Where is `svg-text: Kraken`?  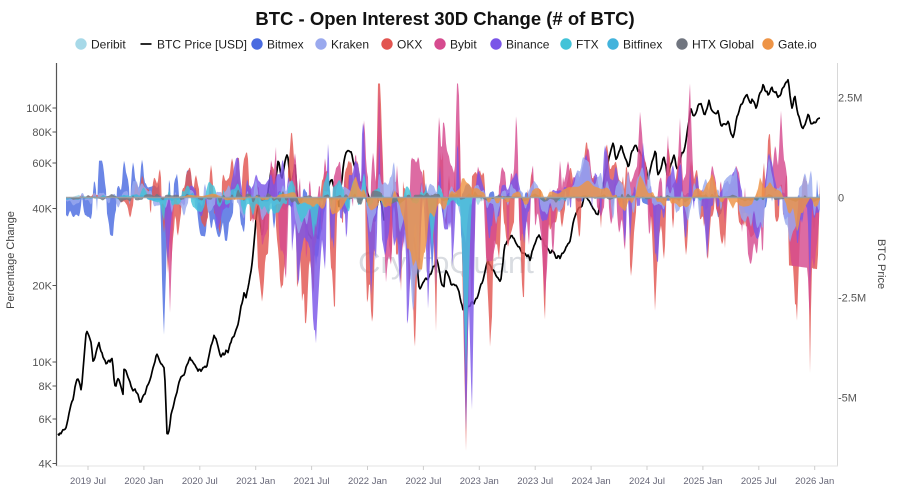
svg-text: Kraken is located at coordinates (350, 45).